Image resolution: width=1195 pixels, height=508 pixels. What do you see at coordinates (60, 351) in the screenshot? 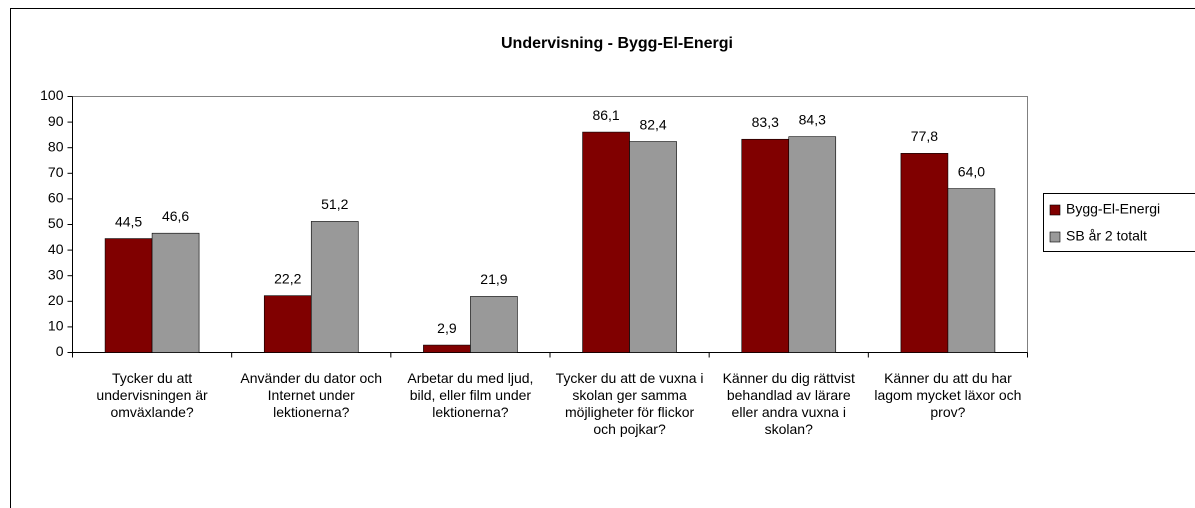
I see `y-tick-label: 0` at bounding box center [60, 351].